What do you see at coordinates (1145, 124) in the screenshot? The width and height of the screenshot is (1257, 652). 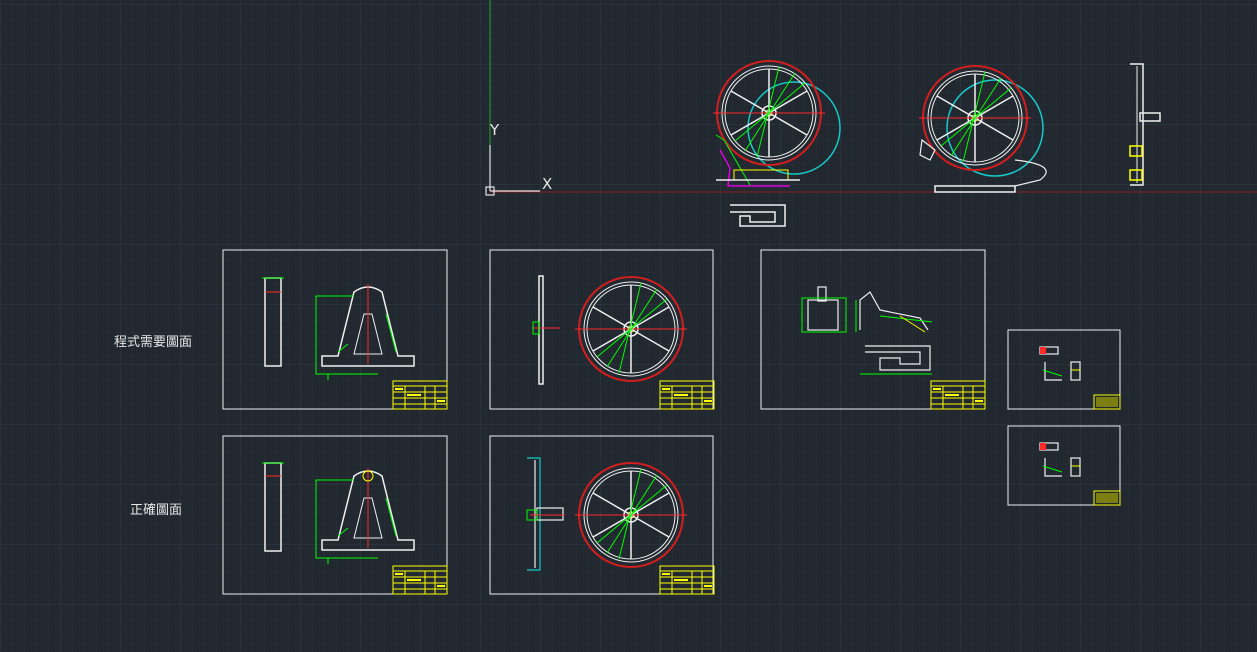 I see `bracket-side-view` at bounding box center [1145, 124].